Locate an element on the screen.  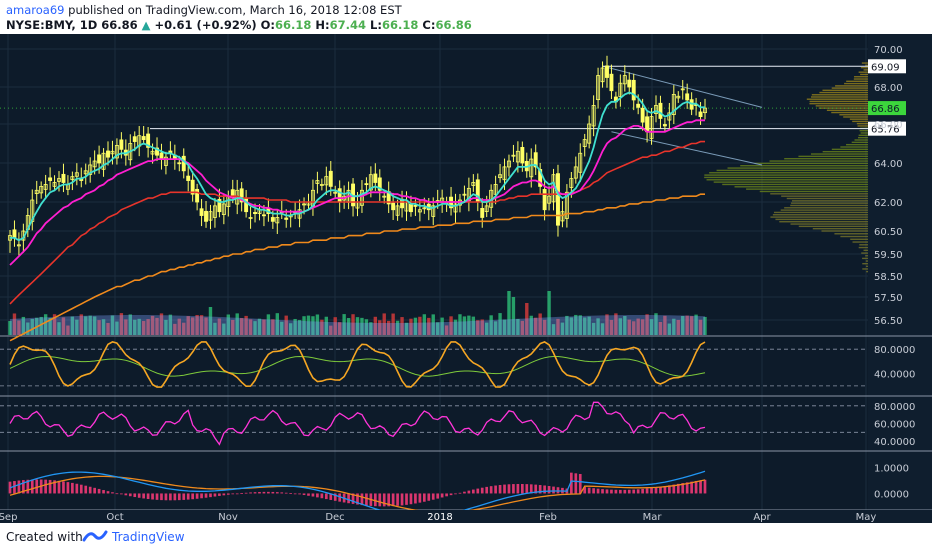
symbol-label: NYSE:BMY, 1D is located at coordinates (52, 25).